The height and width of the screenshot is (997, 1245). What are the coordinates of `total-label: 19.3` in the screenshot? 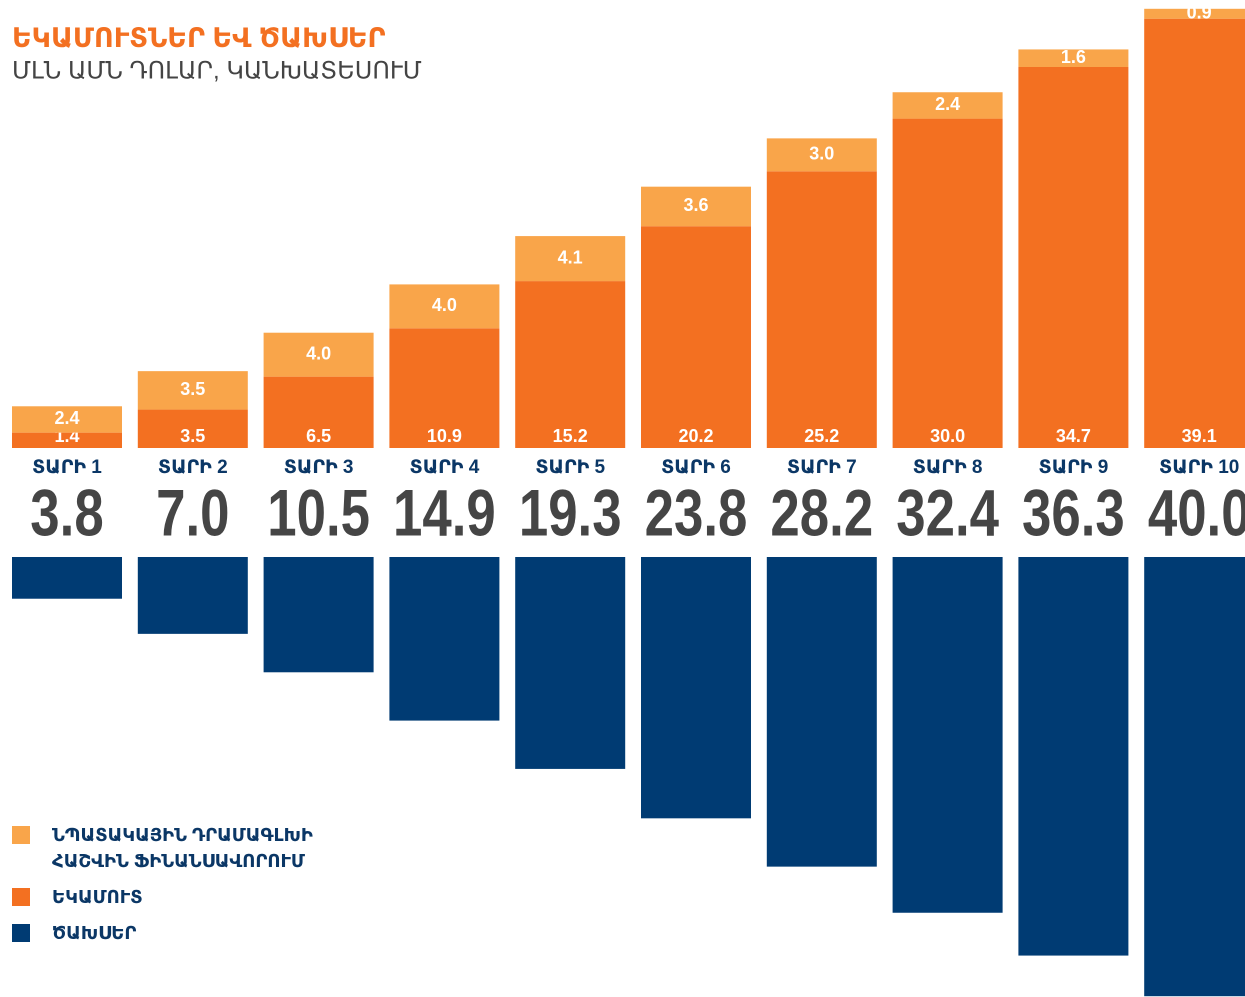 It's located at (570, 513).